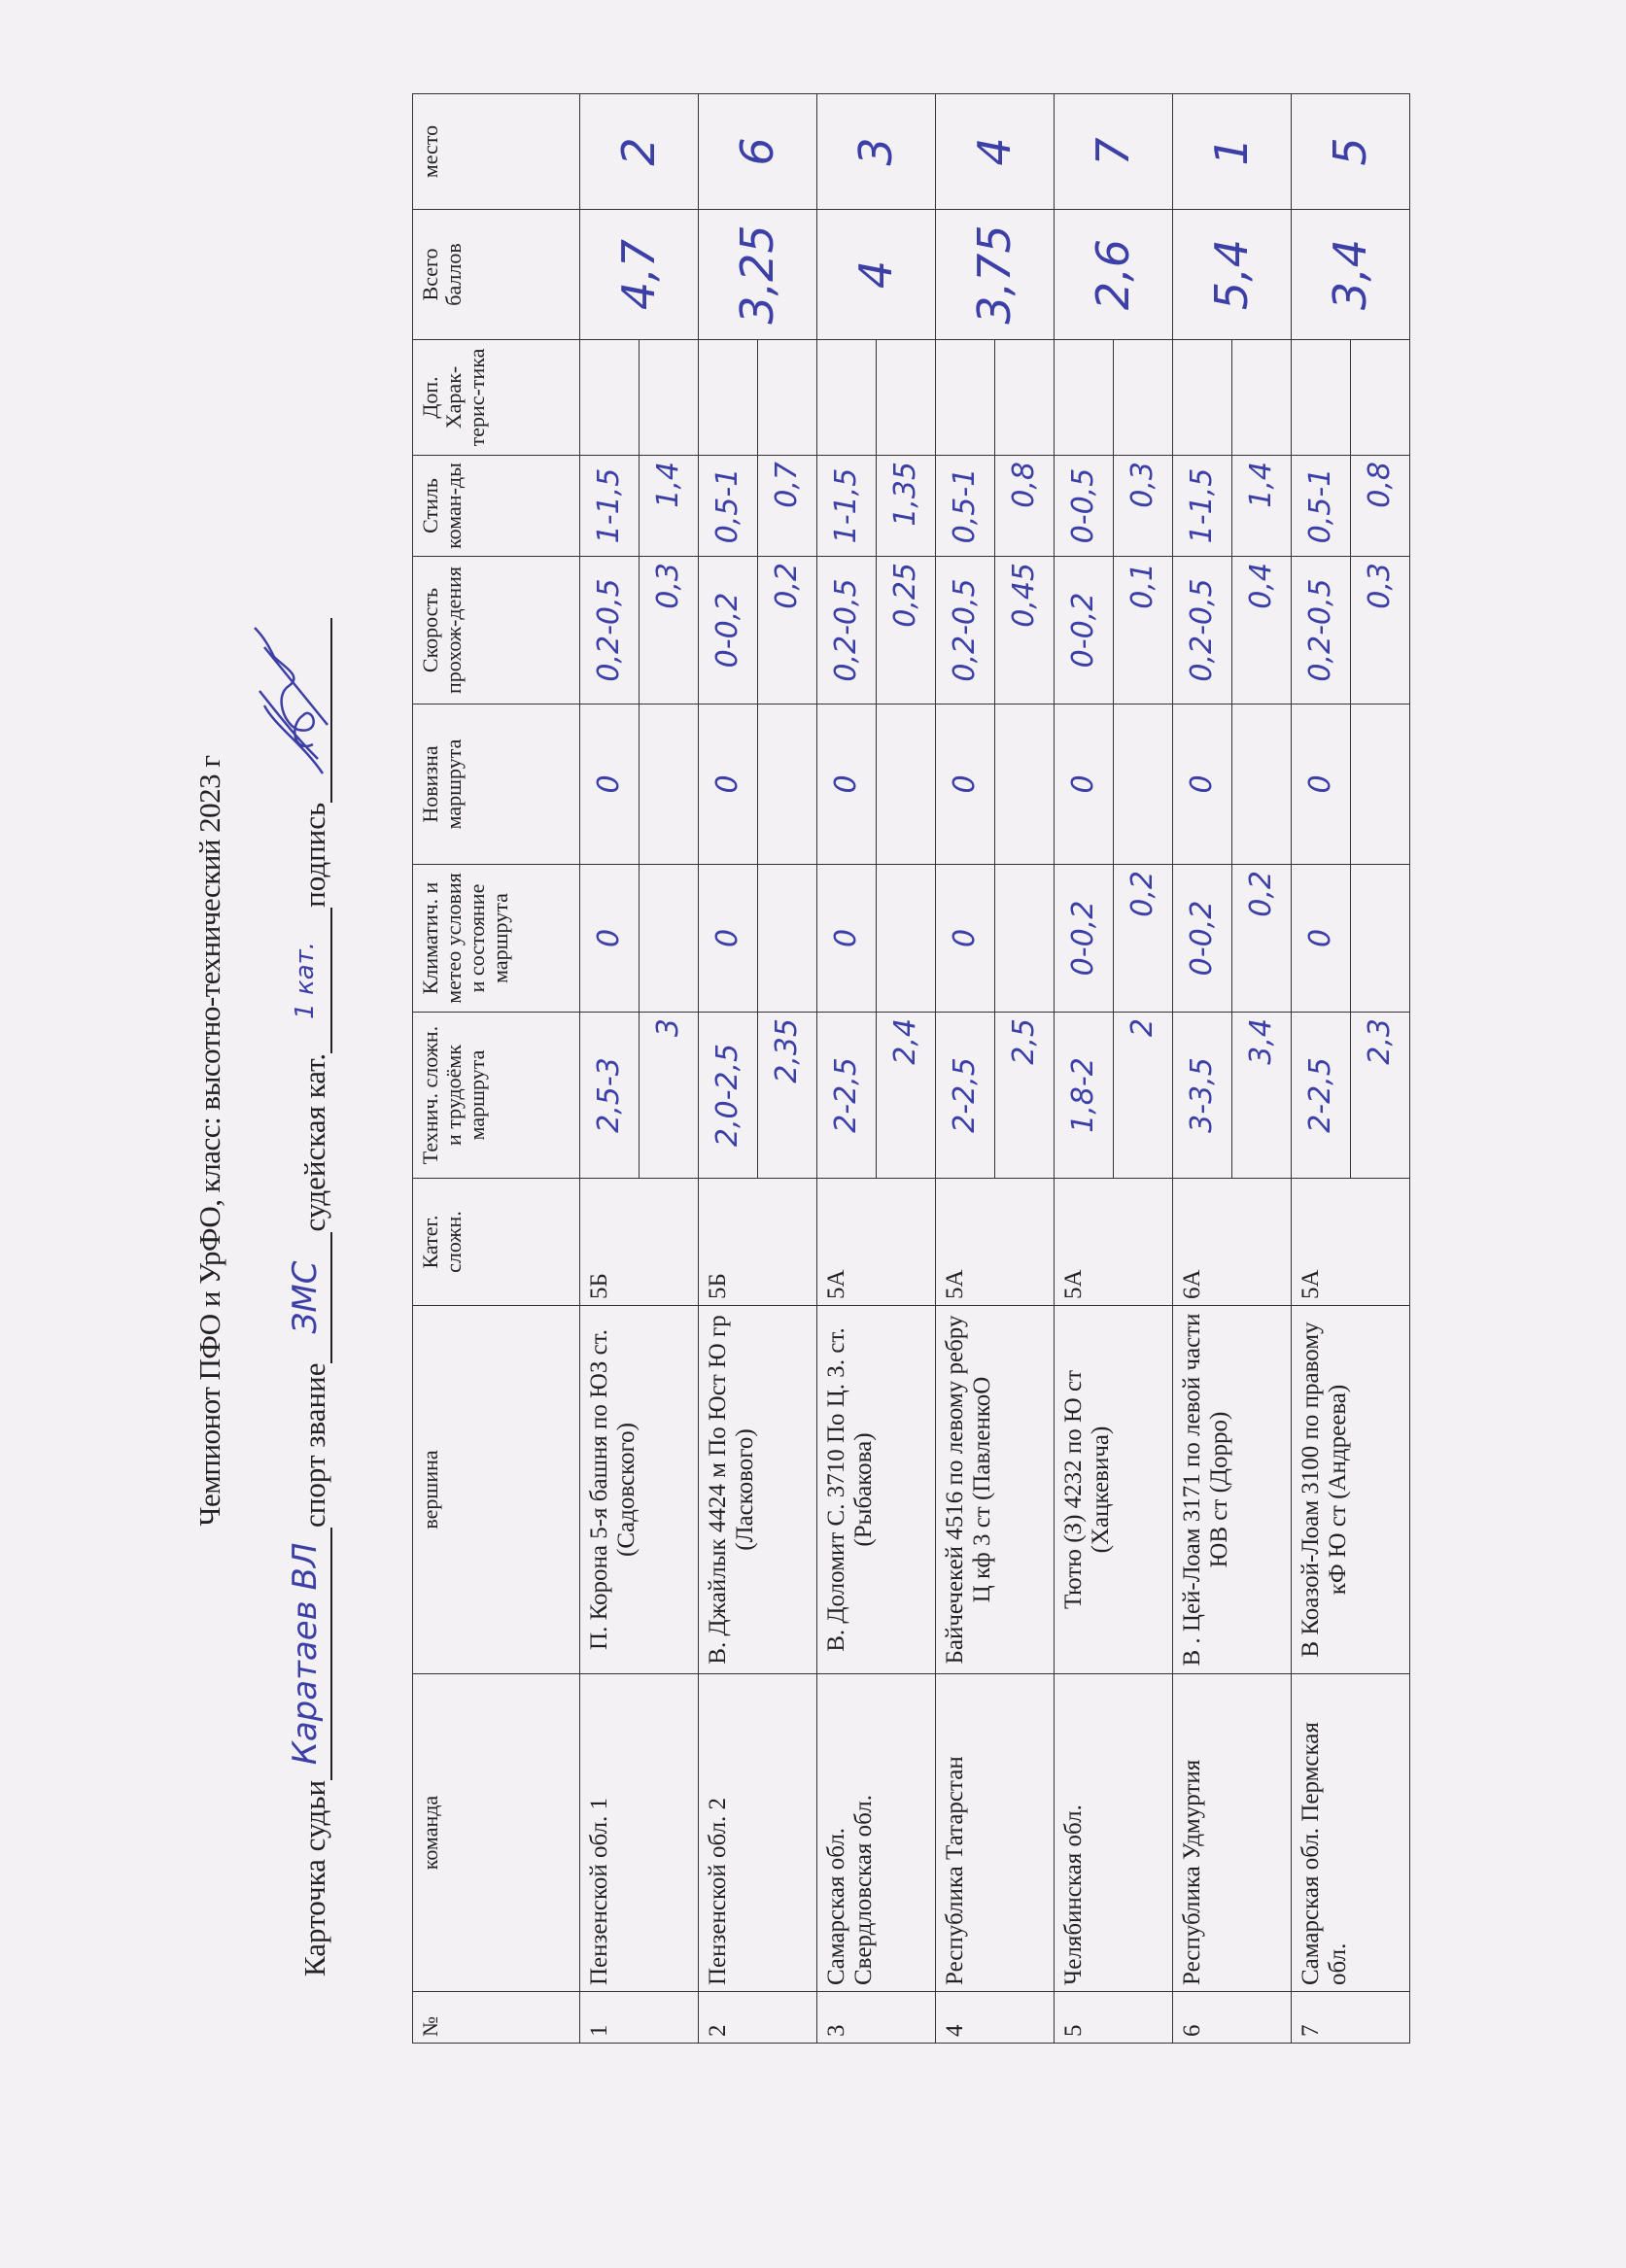  Describe the element at coordinates (1261, 894) in the screenshot. I see `clim-score: 0,2` at that location.